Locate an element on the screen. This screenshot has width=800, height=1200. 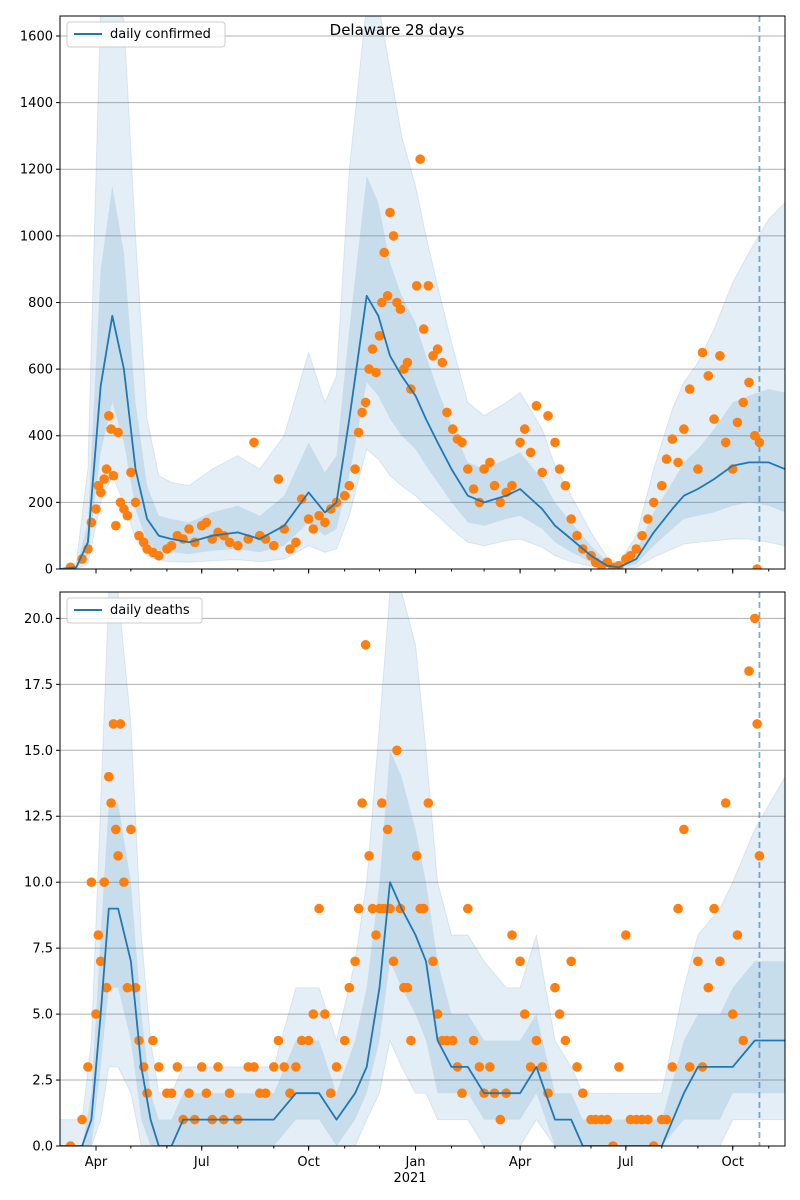
deaths-legend-box is located at coordinates (134, 610).